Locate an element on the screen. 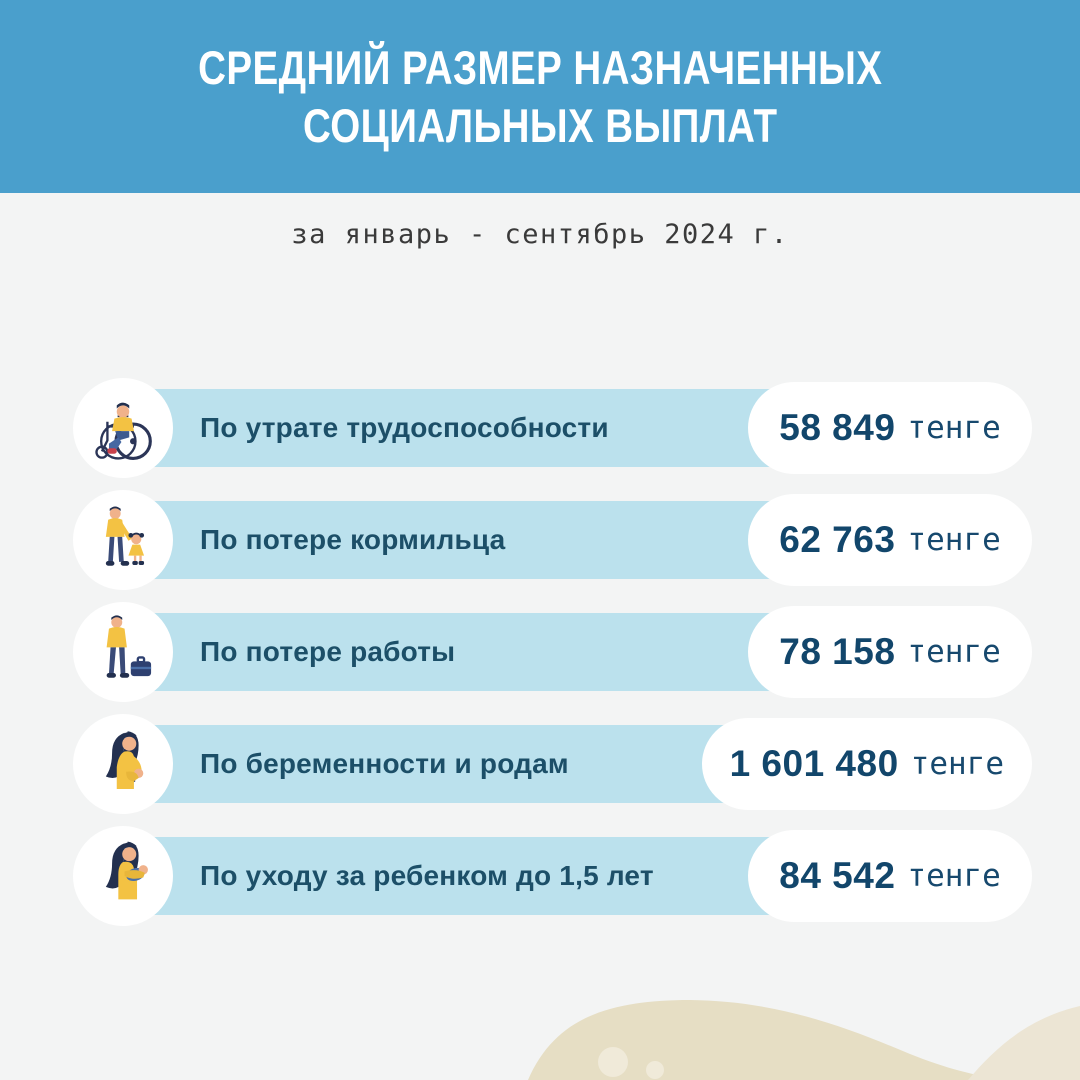 This screenshot has width=1080, height=1080. list-item: 1 601 480 тенге По беременности и родам is located at coordinates (552, 764).